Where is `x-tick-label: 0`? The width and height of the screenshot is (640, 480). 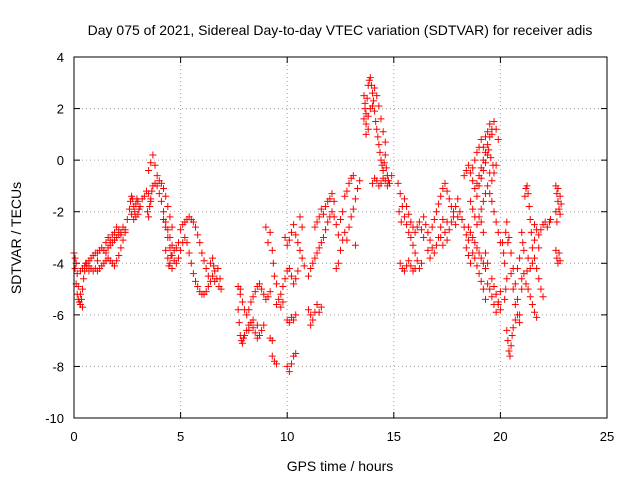
x-tick-label: 0 is located at coordinates (73, 436).